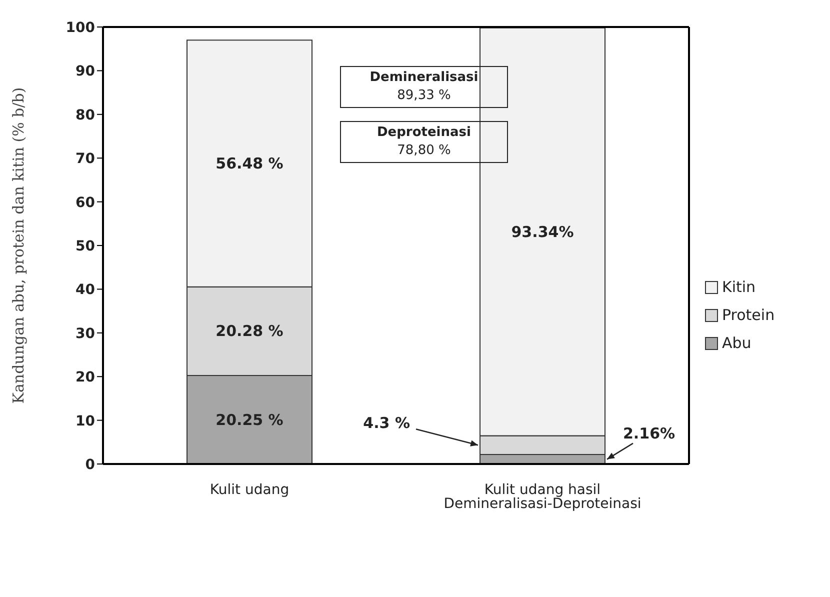 This screenshot has height=597, width=830. Describe the element at coordinates (542, 231) in the screenshot. I see `data-label: 93.34%` at that location.